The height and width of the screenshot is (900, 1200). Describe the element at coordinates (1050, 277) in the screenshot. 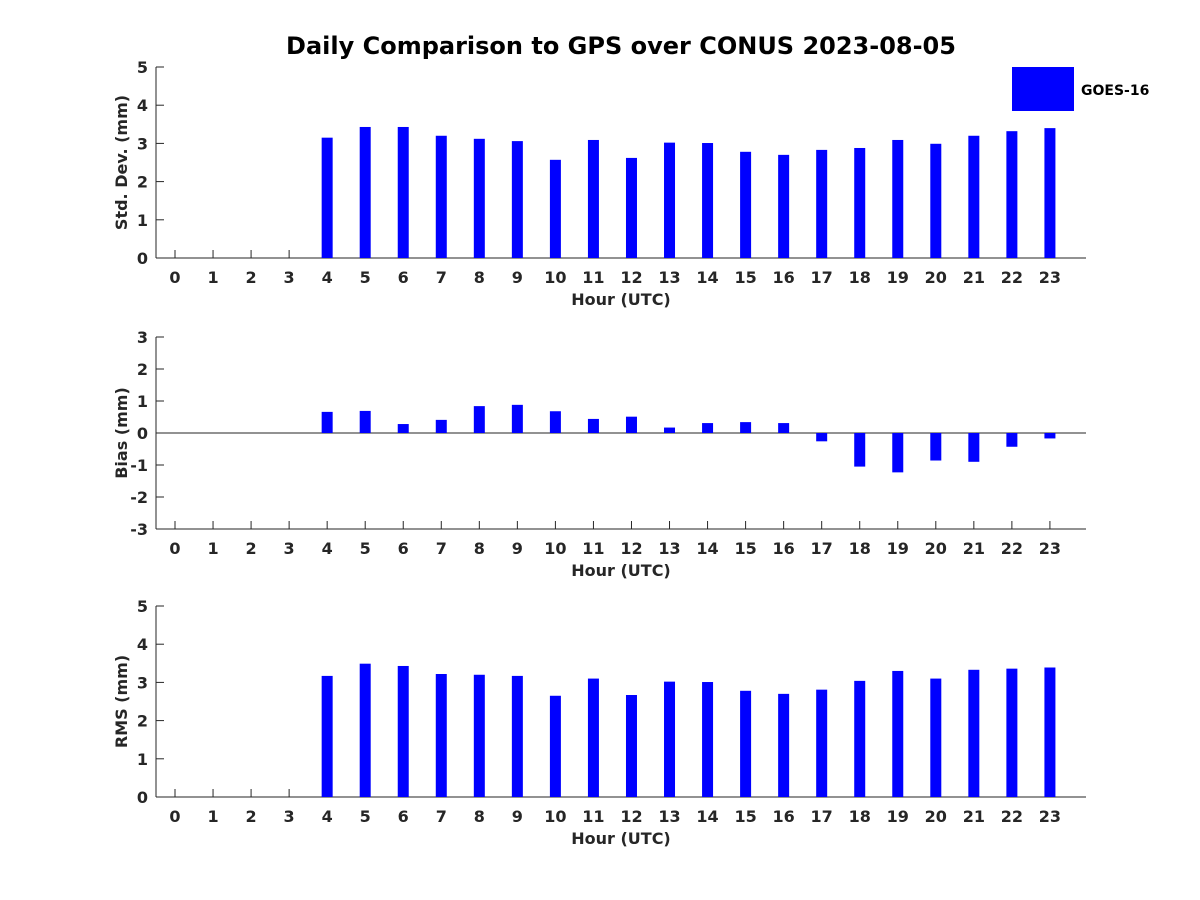

I see `x-tick-label: 23` at that location.